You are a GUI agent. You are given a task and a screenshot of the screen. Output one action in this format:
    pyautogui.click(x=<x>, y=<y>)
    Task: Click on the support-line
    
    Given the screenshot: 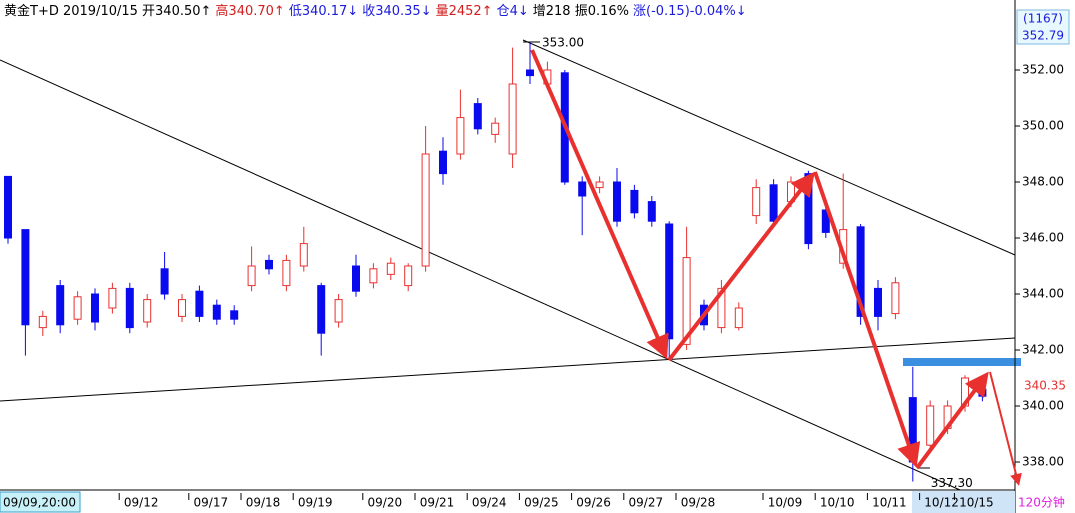 What is the action you would take?
    pyautogui.click(x=508, y=369)
    